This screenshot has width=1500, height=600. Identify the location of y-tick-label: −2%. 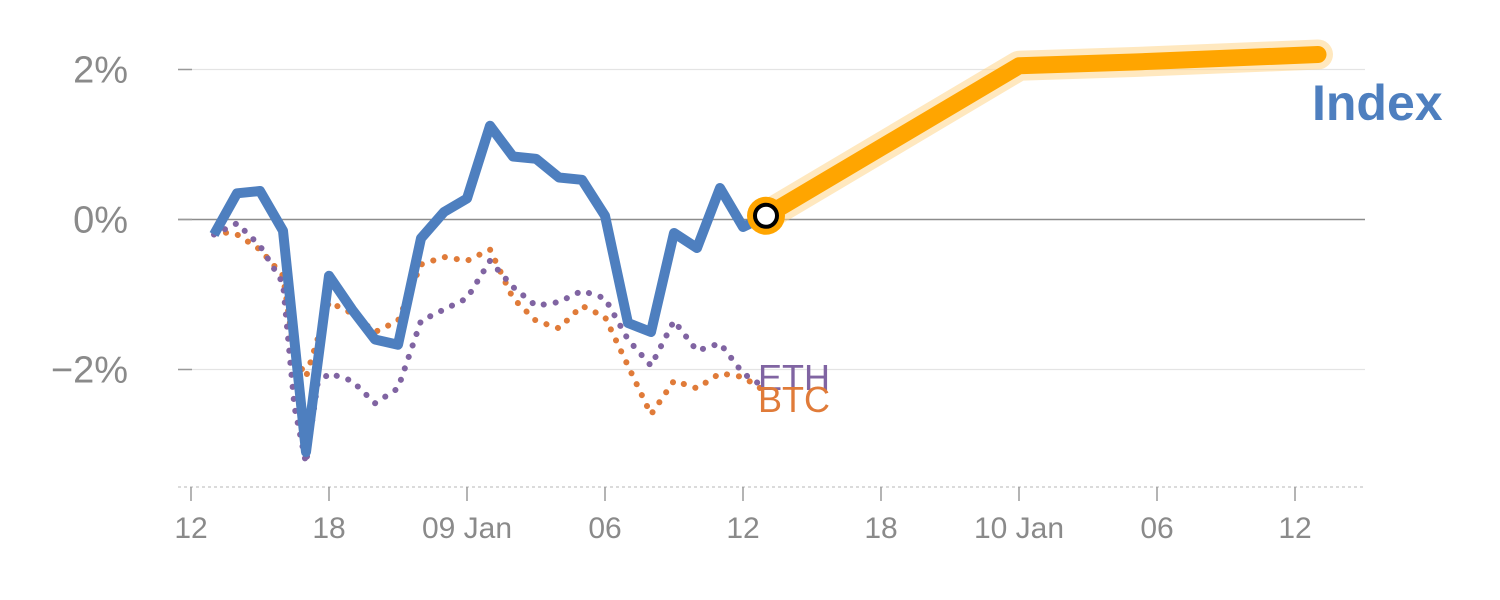
(89, 371).